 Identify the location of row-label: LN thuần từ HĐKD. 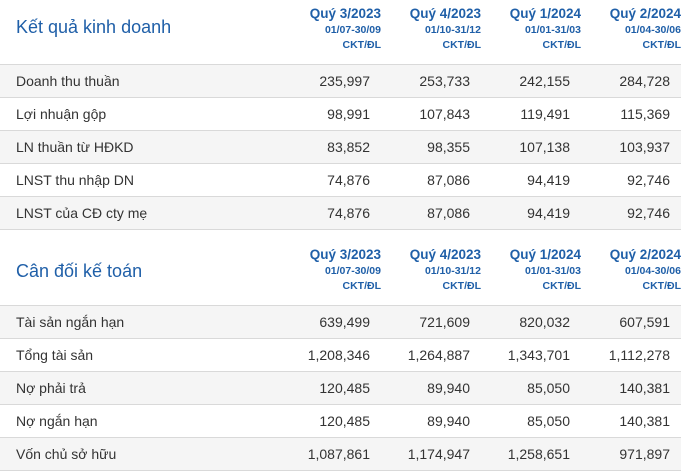
(75, 147).